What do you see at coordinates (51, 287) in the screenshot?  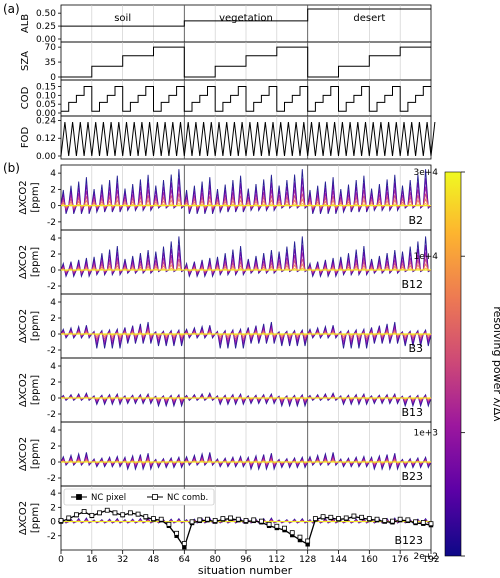 I see `panel-b-b12-ytick-label: -2` at bounding box center [51, 287].